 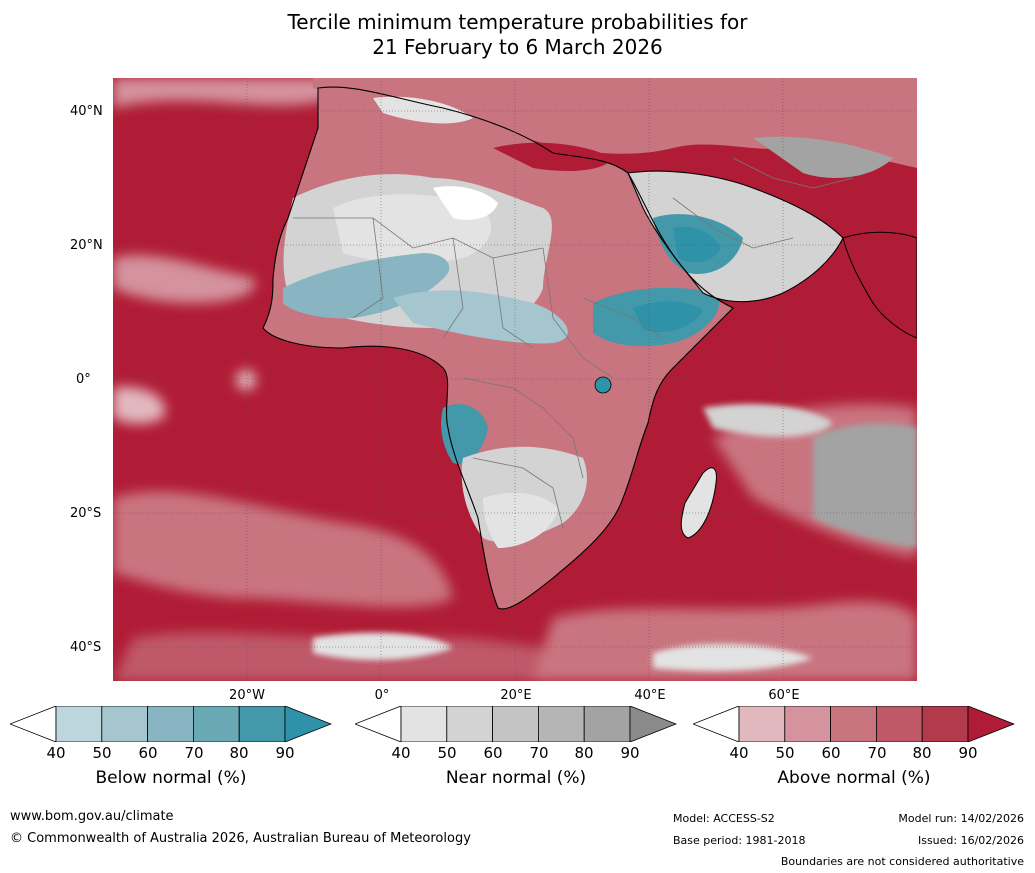 I want to click on footer-website: www.bom.gov.au/climate, so click(x=92, y=816).